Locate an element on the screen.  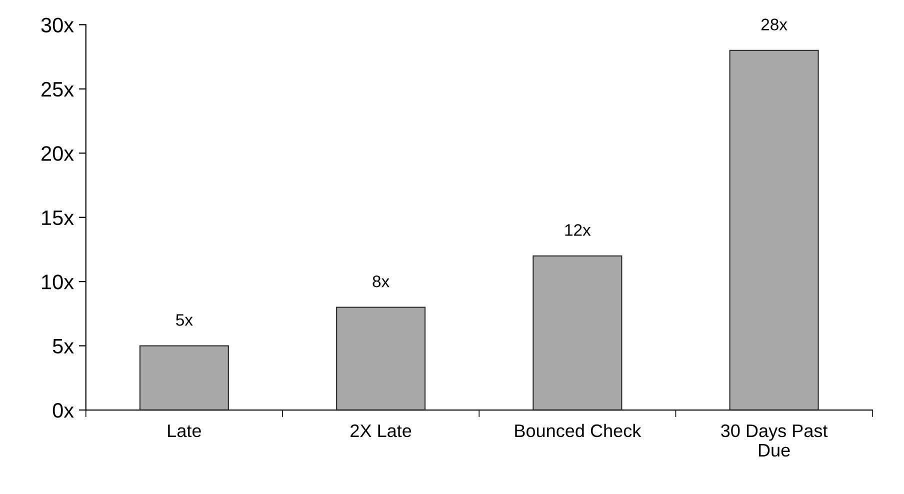
y-tick-label: 0x is located at coordinates (63, 410).